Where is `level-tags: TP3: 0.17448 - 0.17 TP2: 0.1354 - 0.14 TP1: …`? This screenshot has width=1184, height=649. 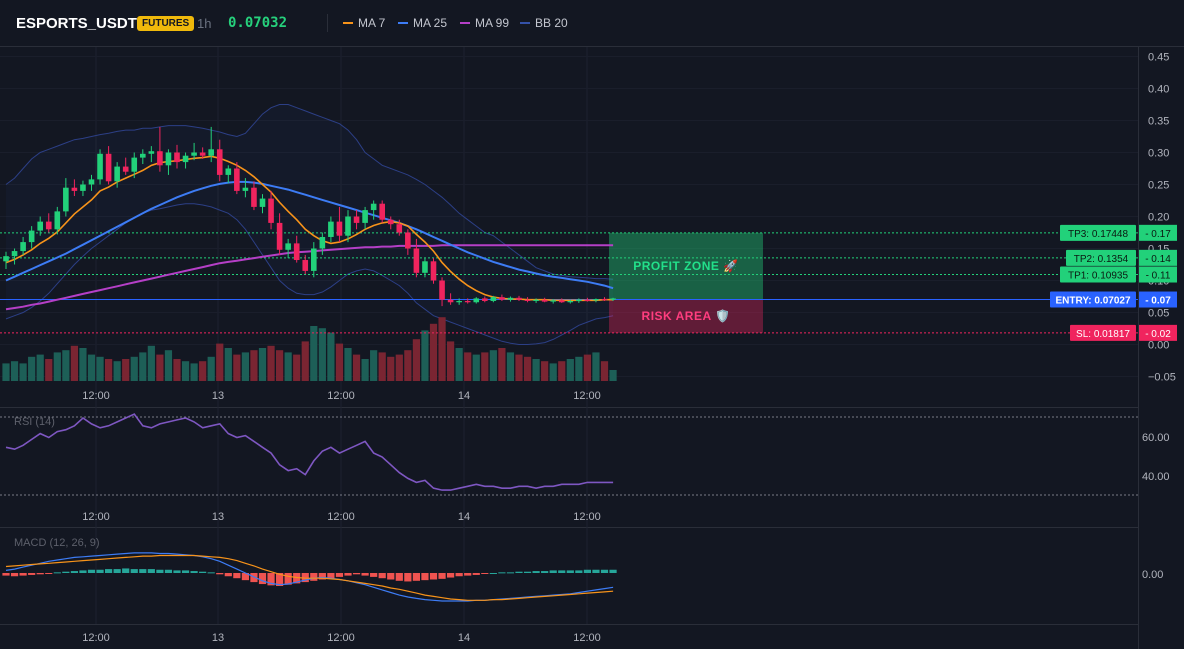
level-tags: TP3: 0.17448 - 0.17 TP2: 0.1354 - 0.14 TP1: … is located at coordinates (1113, 282).